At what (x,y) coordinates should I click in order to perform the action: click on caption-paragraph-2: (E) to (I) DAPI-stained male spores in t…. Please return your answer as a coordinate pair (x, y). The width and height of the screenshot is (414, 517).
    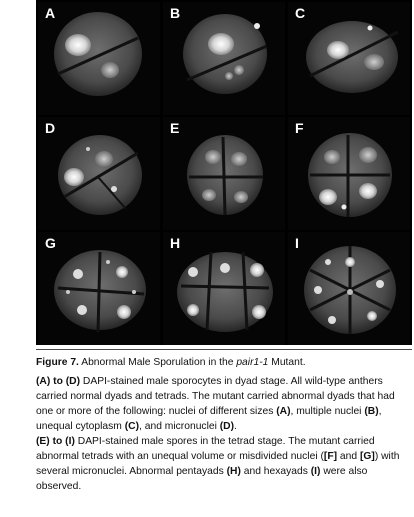
    Looking at the image, I should click on (224, 464).